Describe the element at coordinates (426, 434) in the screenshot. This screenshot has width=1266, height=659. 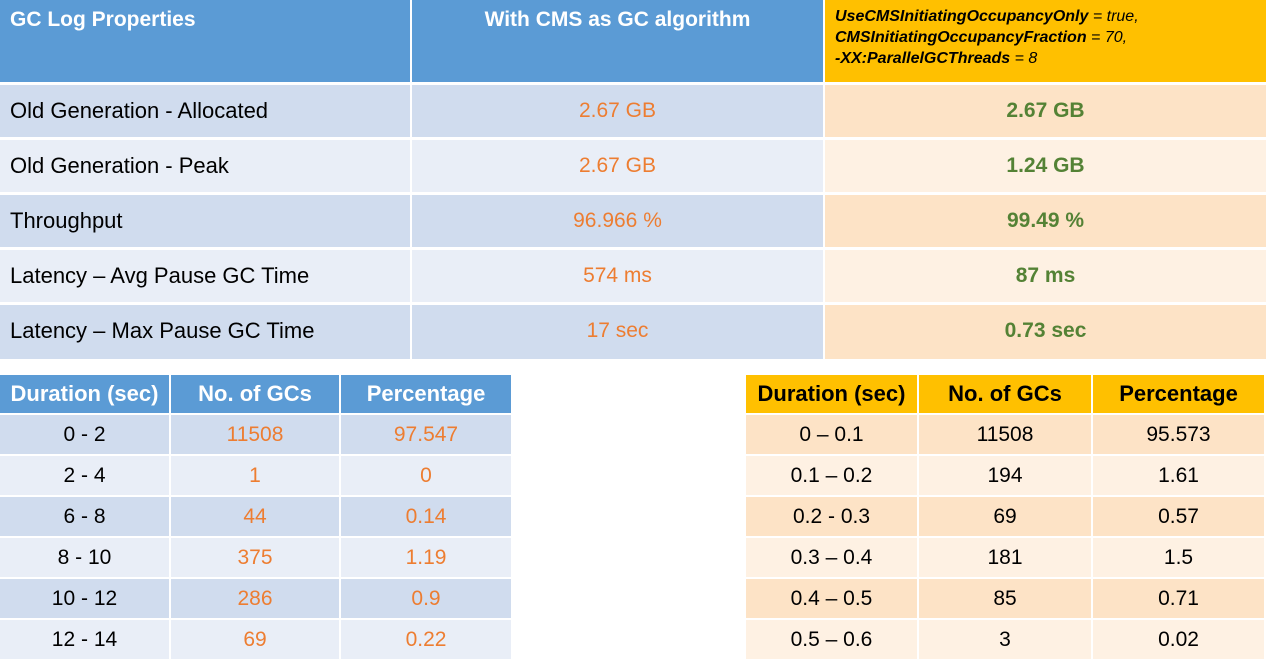
I see `table-cell-percentage: 97.547` at that location.